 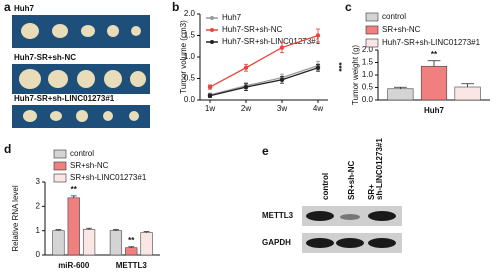 What do you see at coordinates (282, 108) in the screenshot?
I see `x-tick-label: 3w` at bounding box center [282, 108].